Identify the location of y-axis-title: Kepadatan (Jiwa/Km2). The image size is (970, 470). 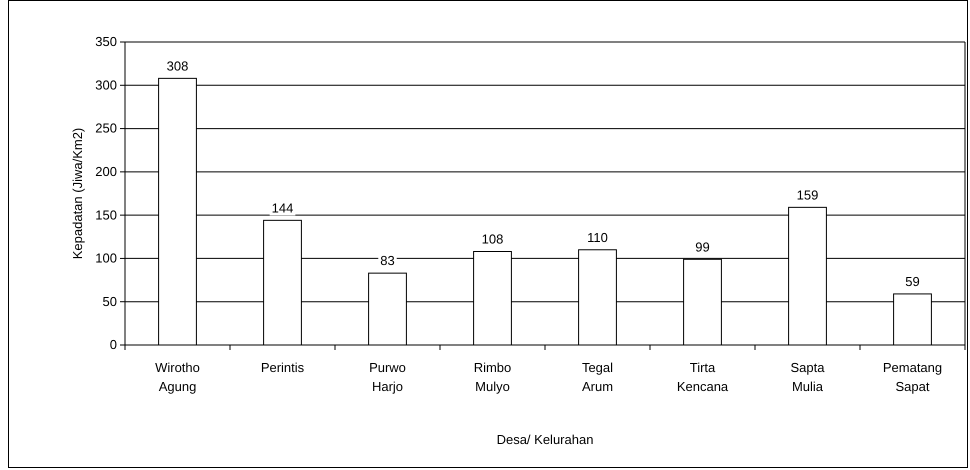
(77, 194).